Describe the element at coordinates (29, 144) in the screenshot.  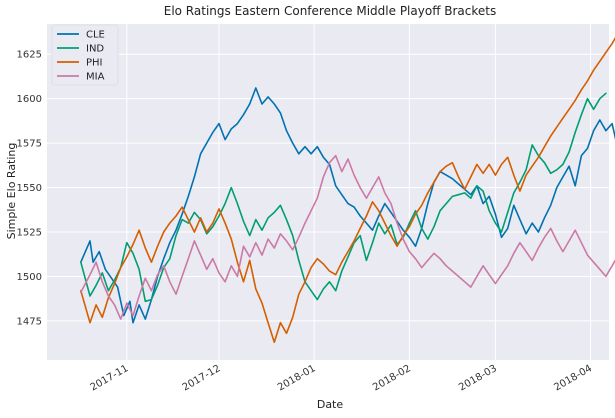
I see `y-tick-label: 1575` at that location.